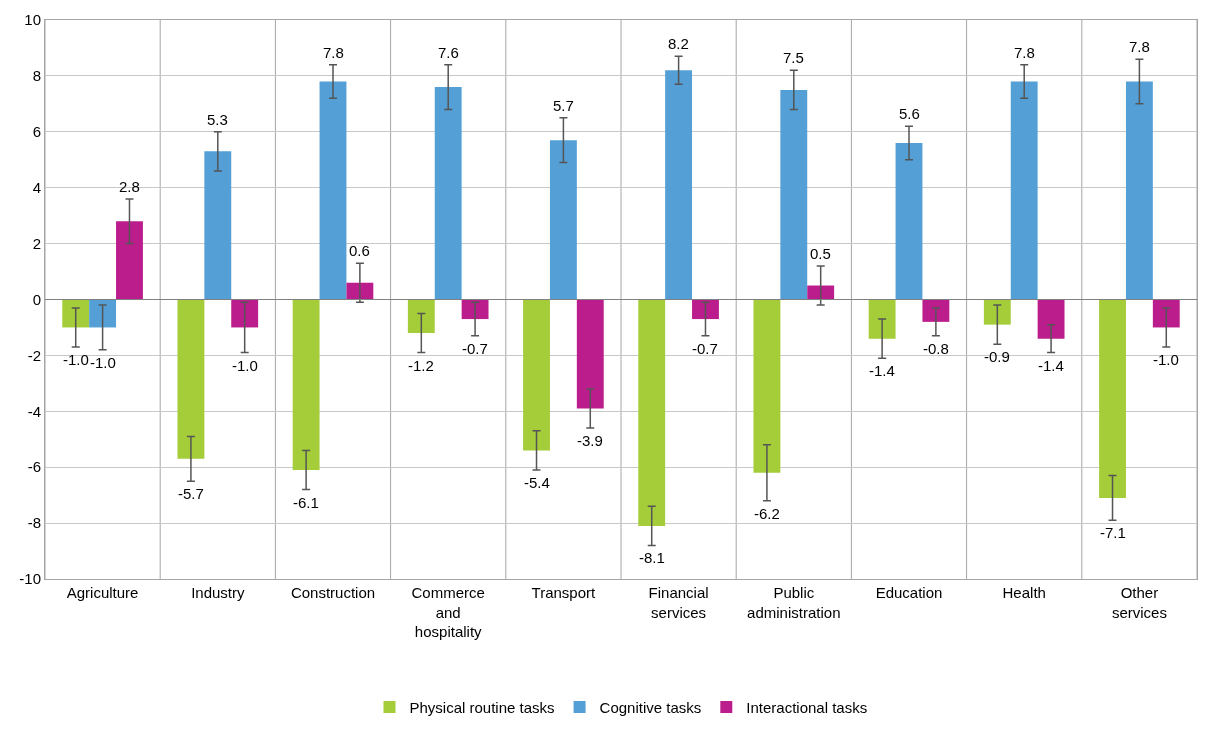  I want to click on data-label: 5.3, so click(217, 119).